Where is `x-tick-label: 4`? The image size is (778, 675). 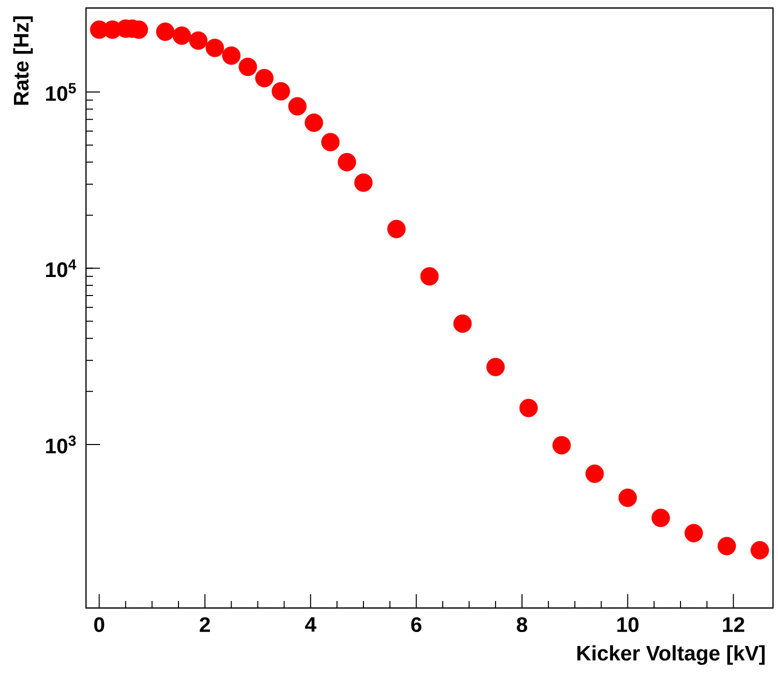
x-tick-label: 4 is located at coordinates (310, 624).